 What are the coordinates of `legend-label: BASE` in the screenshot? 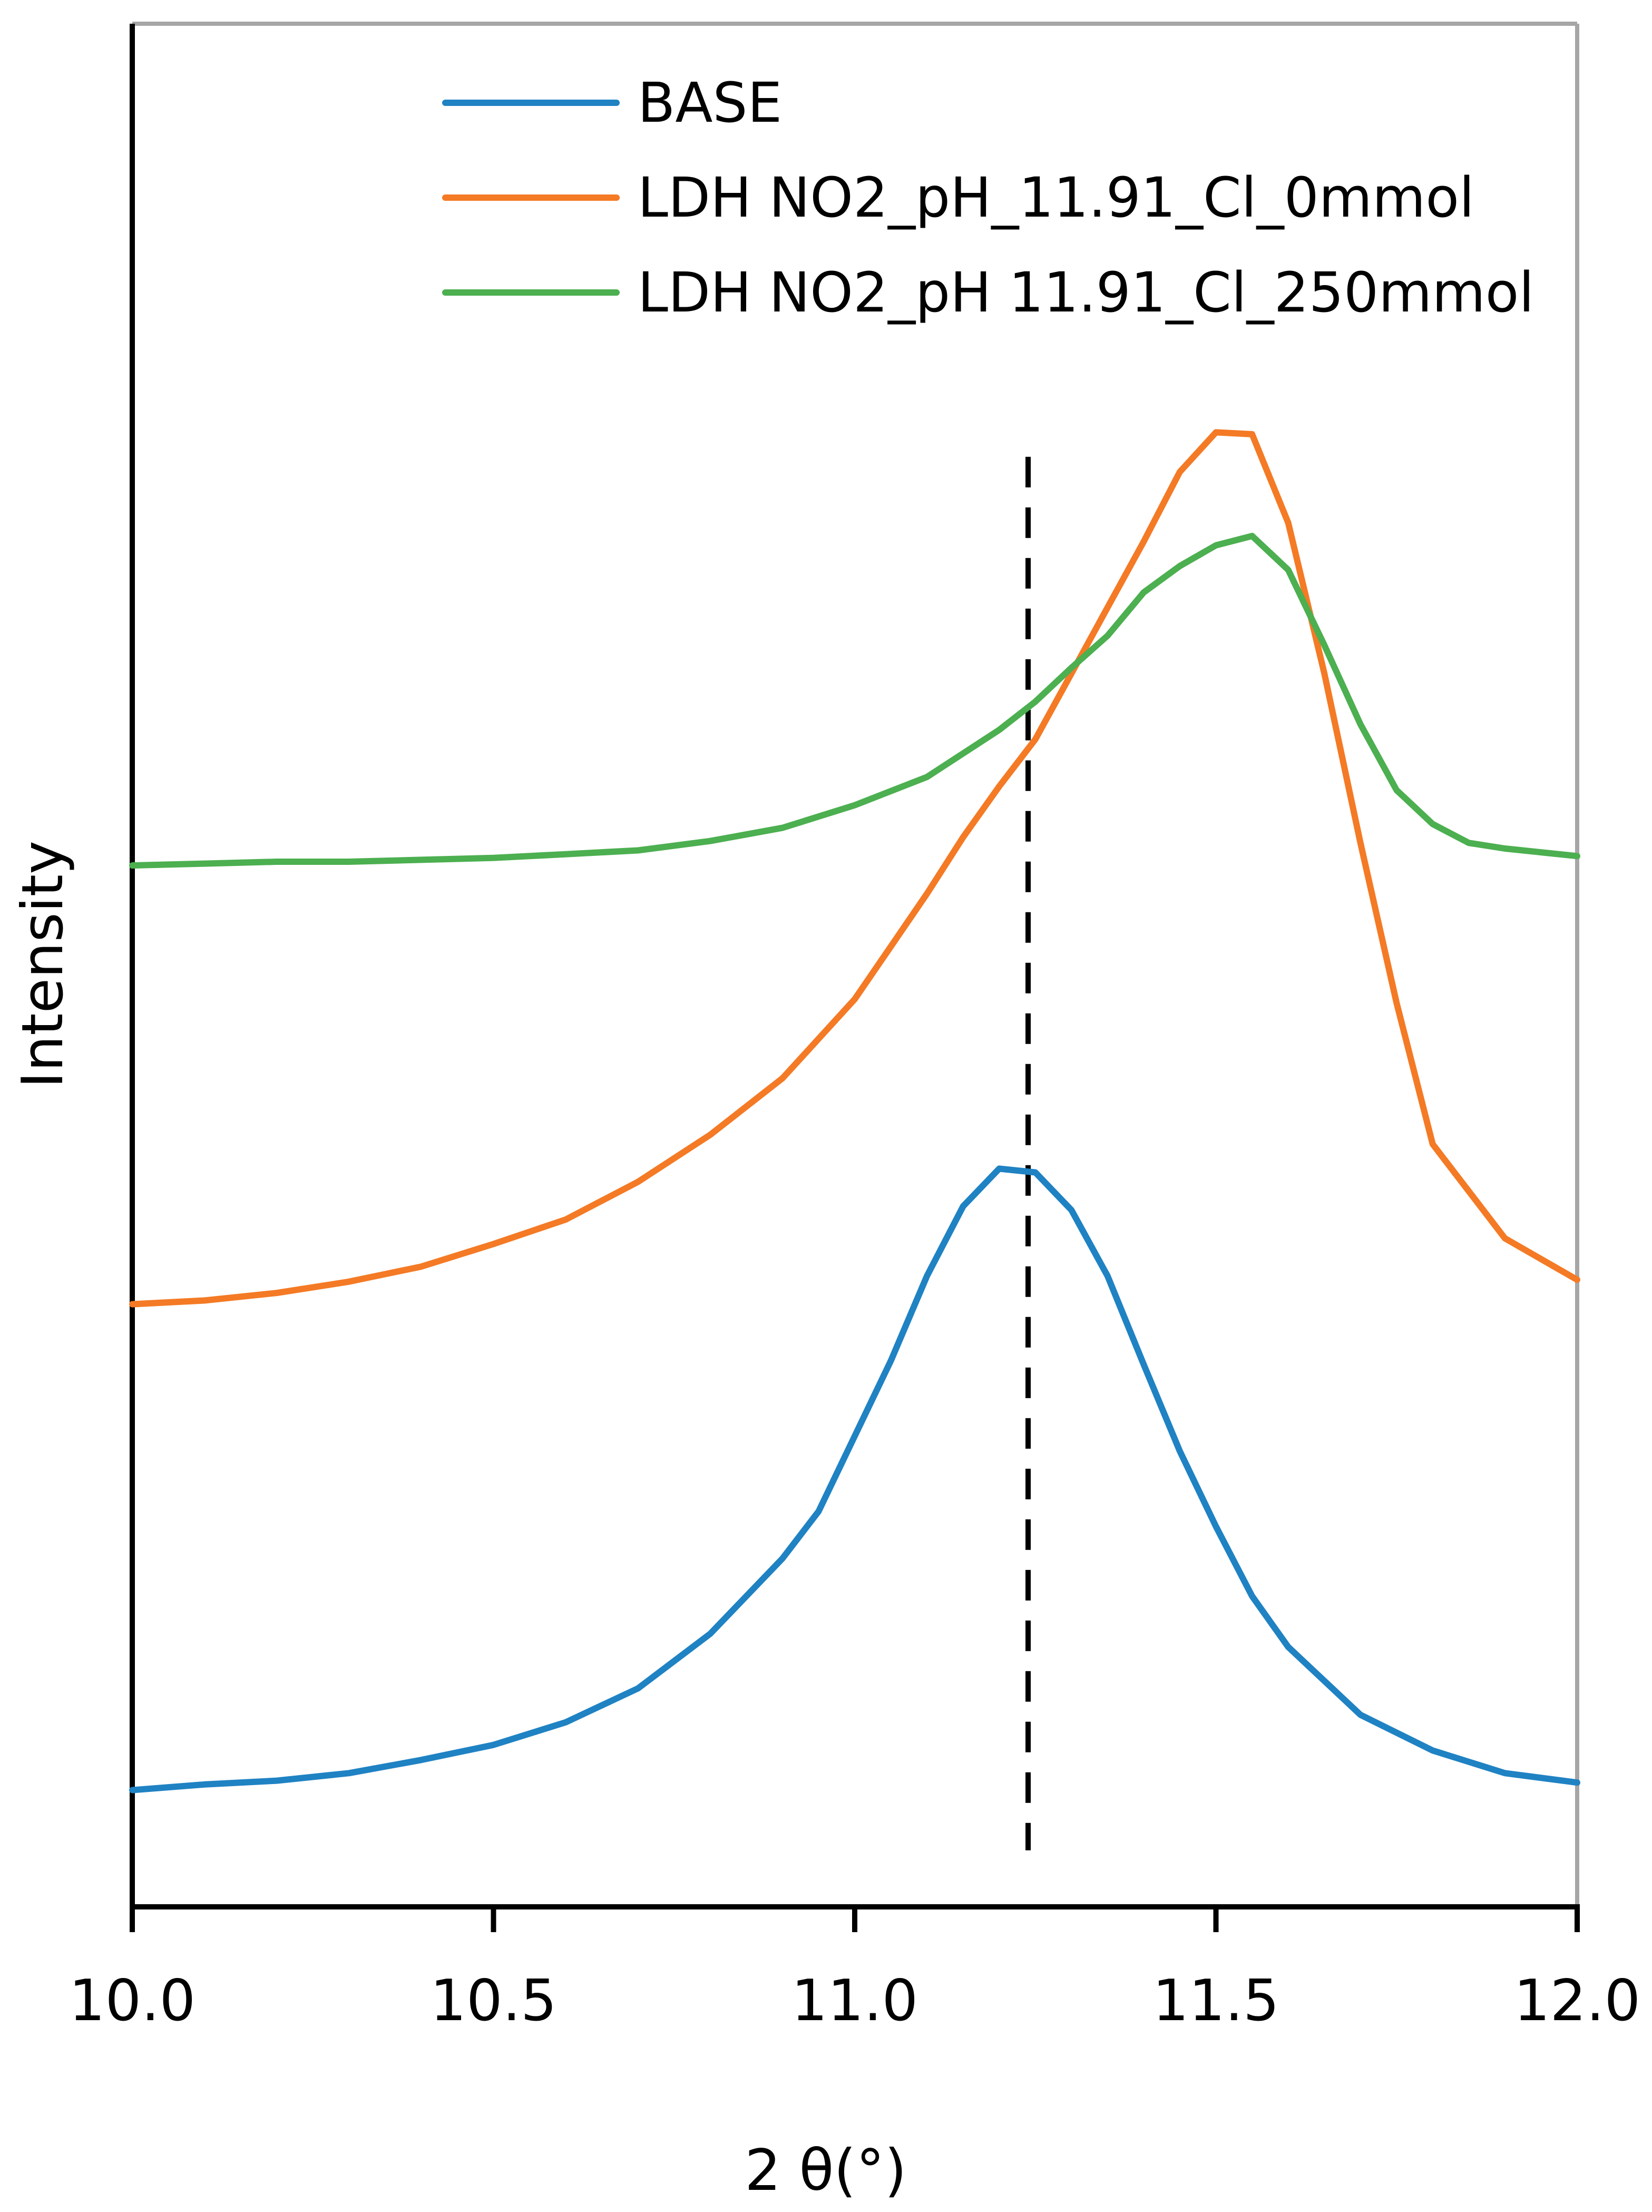 It's located at (710, 103).